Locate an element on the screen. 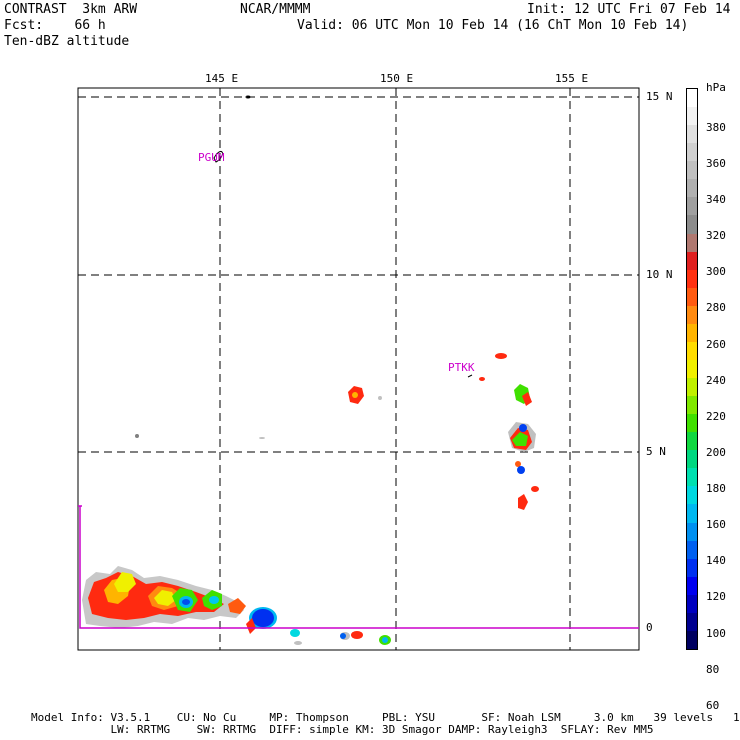 The height and width of the screenshot is (740, 740). station-ptkk: PTKK is located at coordinates (461, 367).